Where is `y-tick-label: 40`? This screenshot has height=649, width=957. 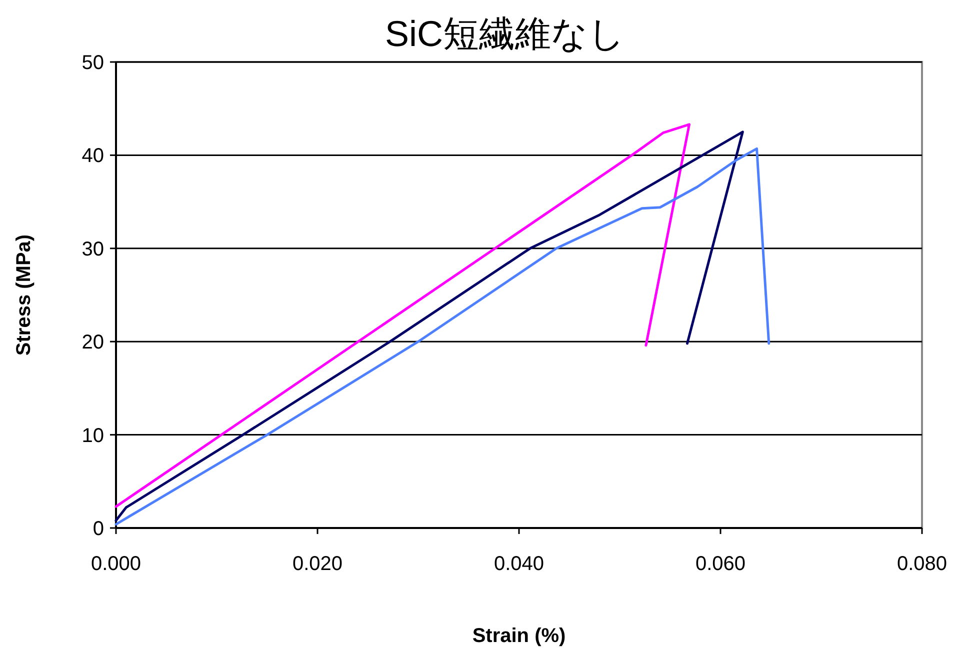 y-tick-label: 40 is located at coordinates (93, 156).